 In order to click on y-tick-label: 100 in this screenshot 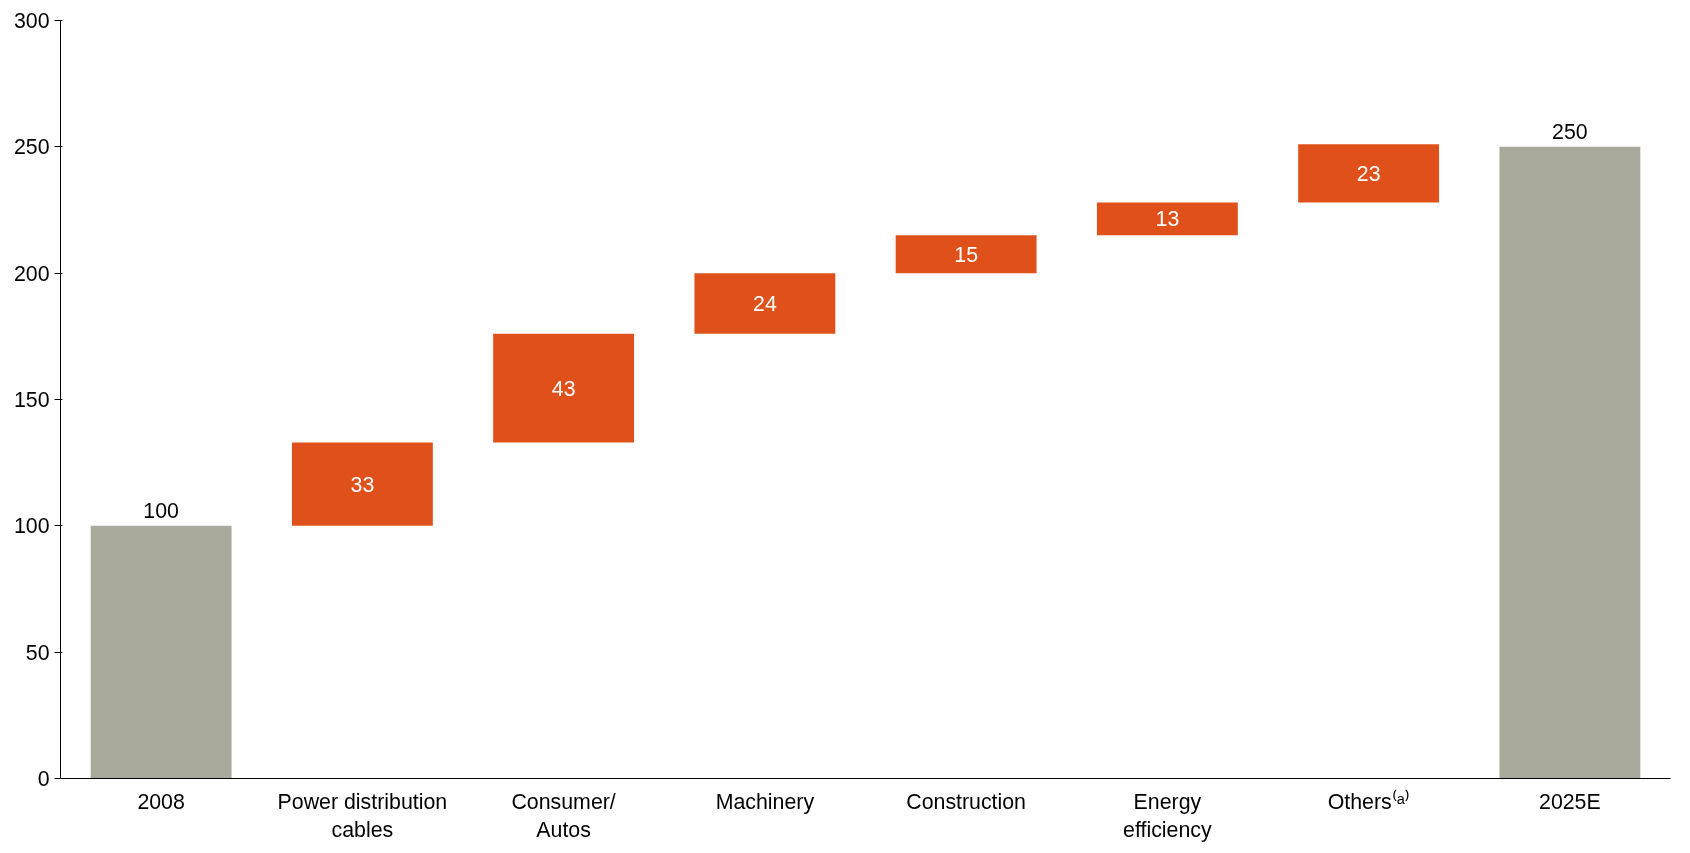, I will do `click(31, 526)`.